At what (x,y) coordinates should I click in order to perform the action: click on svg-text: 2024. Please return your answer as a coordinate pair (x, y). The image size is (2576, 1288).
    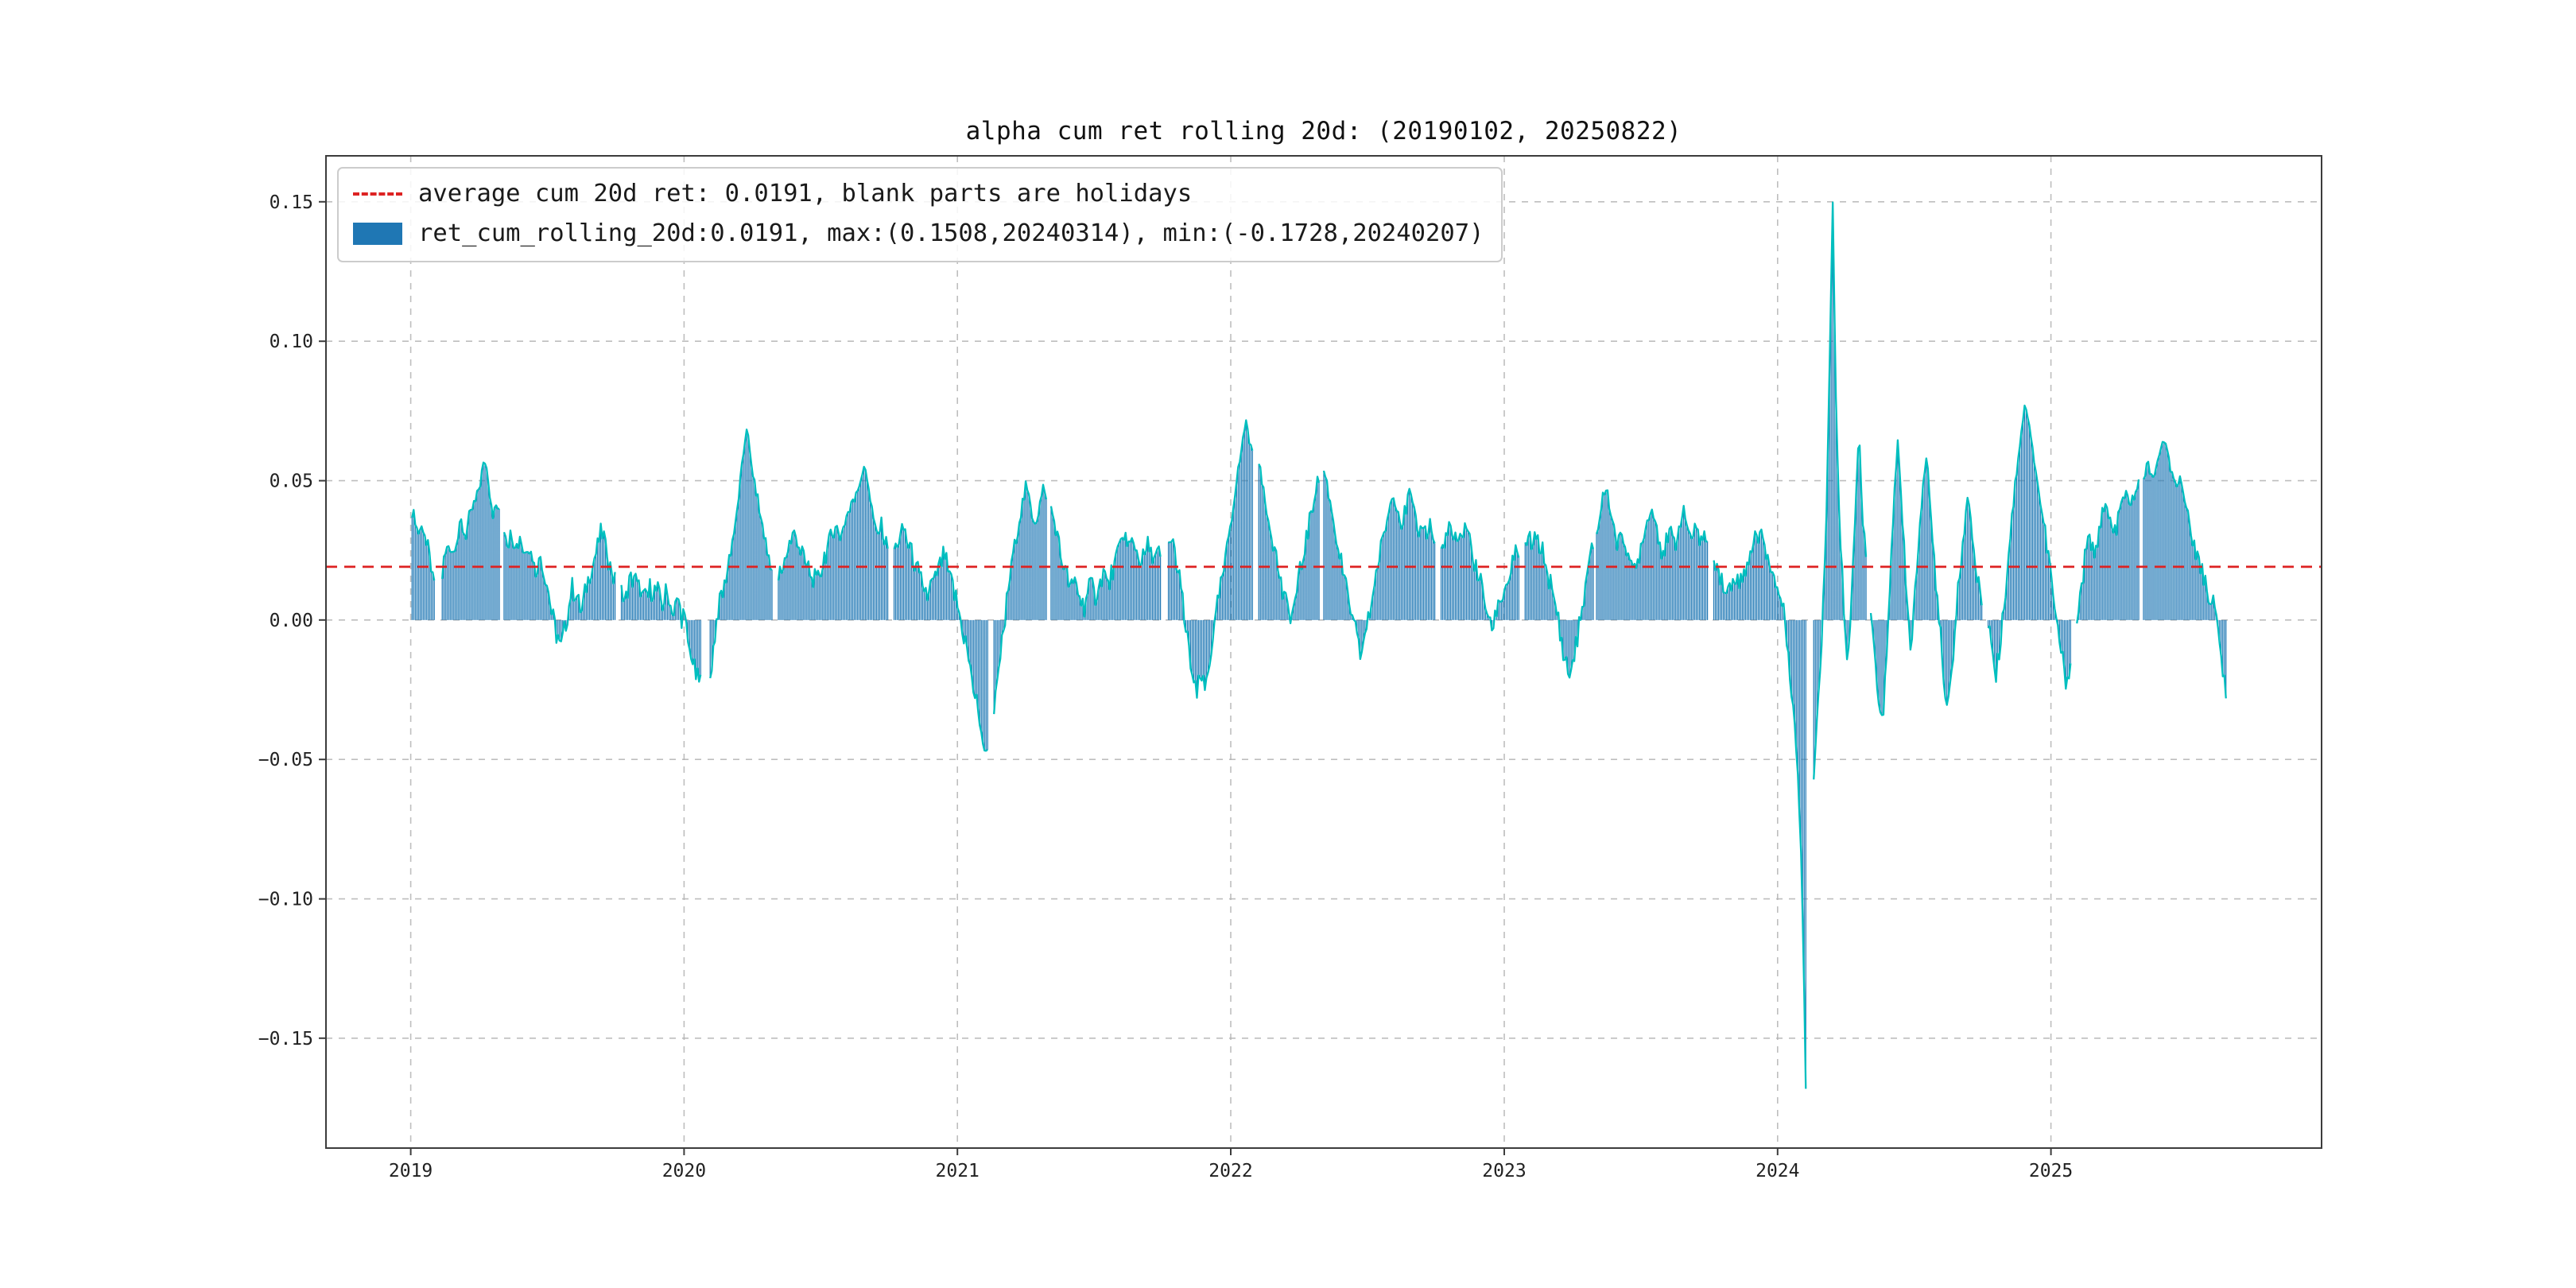
    Looking at the image, I should click on (1777, 1171).